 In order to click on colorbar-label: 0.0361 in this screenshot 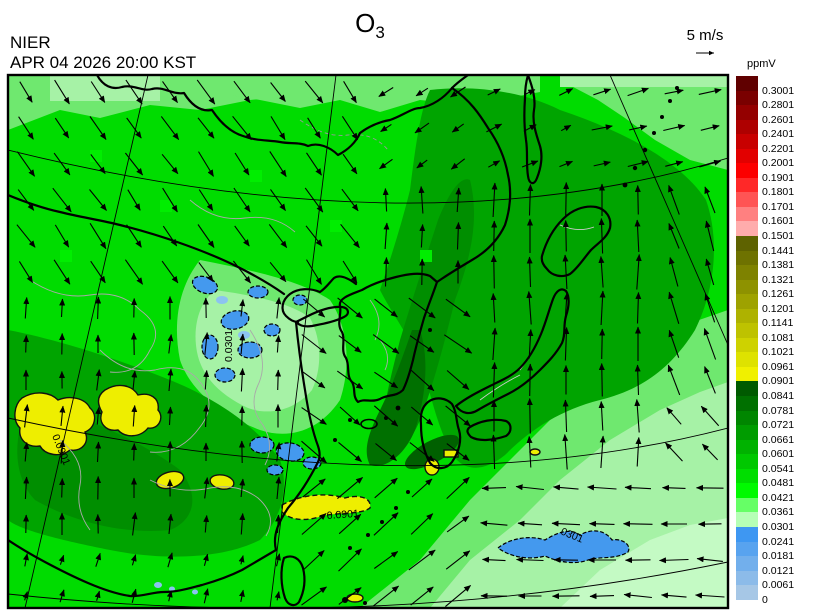, I will do `click(778, 512)`.